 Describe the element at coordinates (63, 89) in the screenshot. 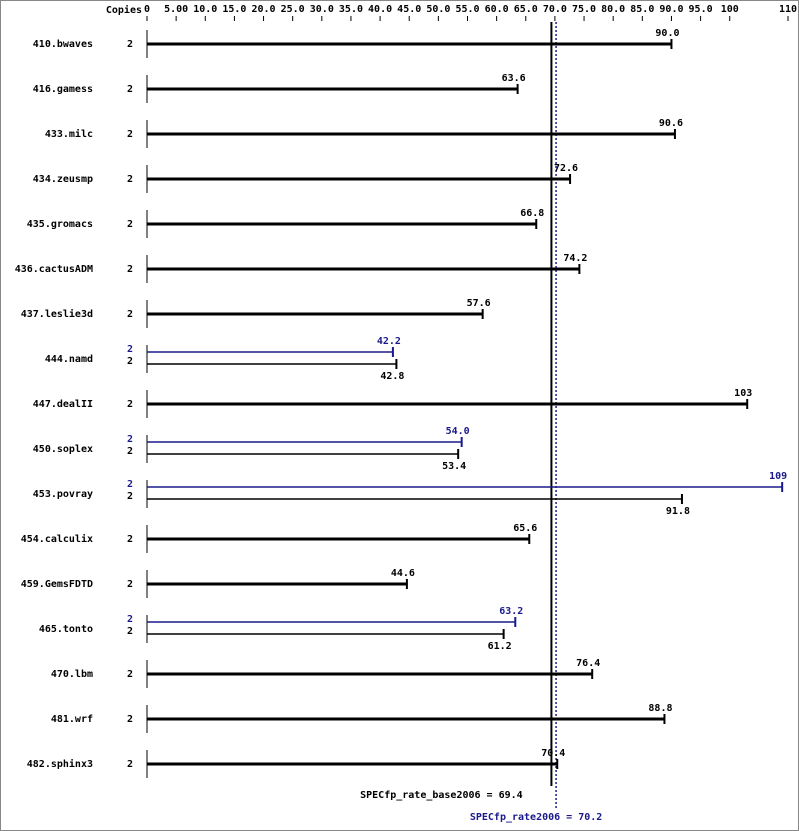

I see `benchmark-name: 416.gamess` at that location.